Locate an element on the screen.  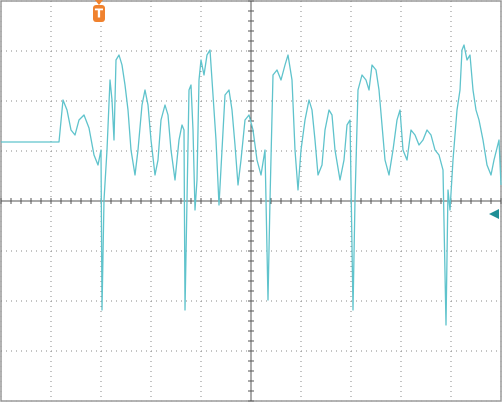
trigger-pointer is located at coordinates (99, 2).